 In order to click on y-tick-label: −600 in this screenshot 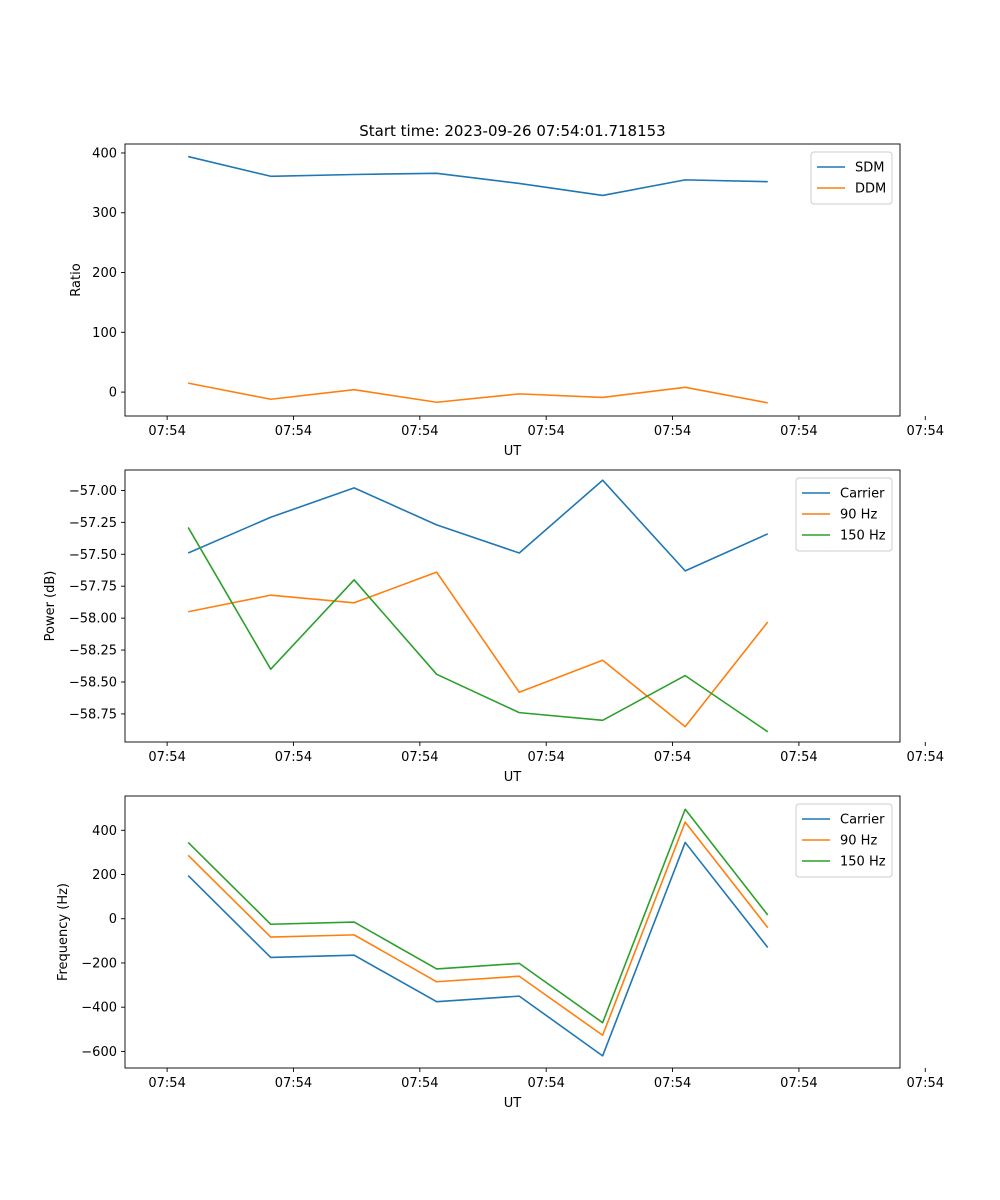, I will do `click(99, 1052)`.